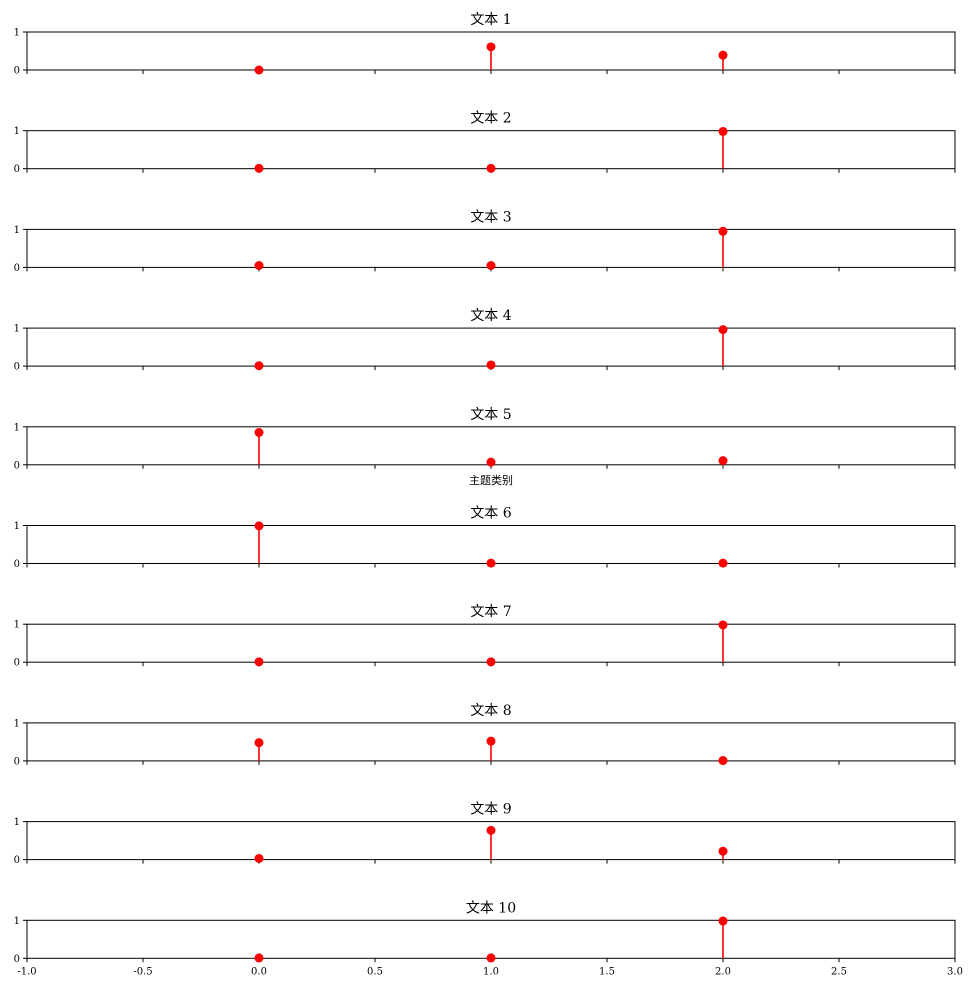  I want to click on subplot-title: 文本 6, so click(490, 514).